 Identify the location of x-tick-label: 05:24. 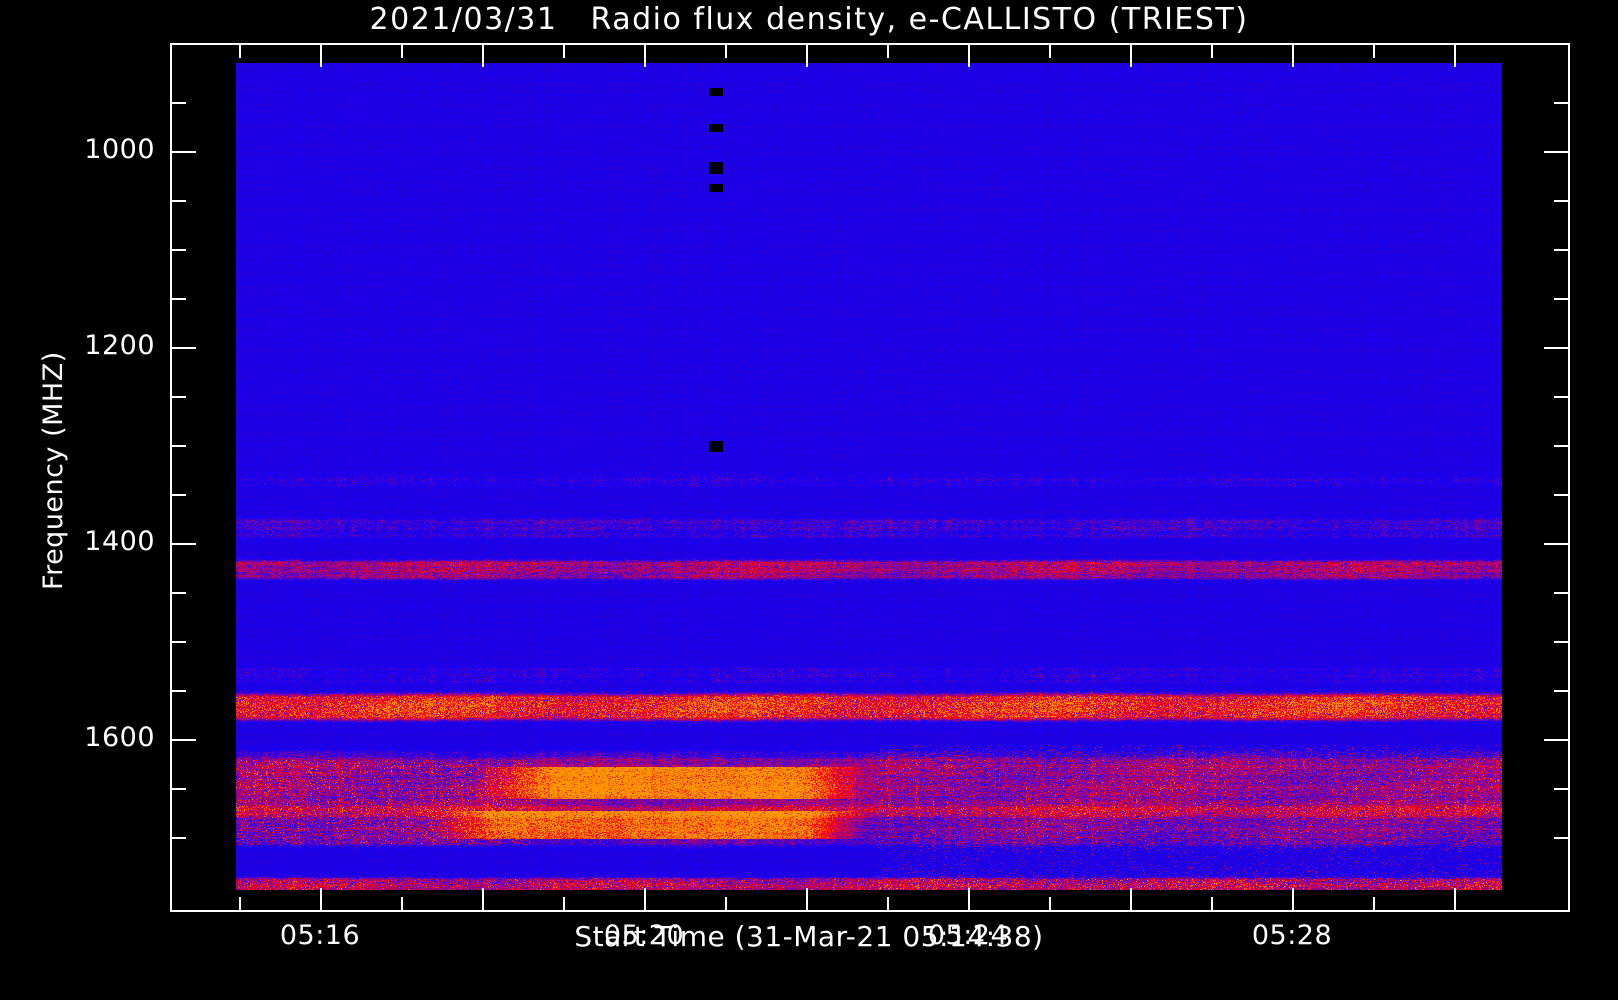
(968, 935).